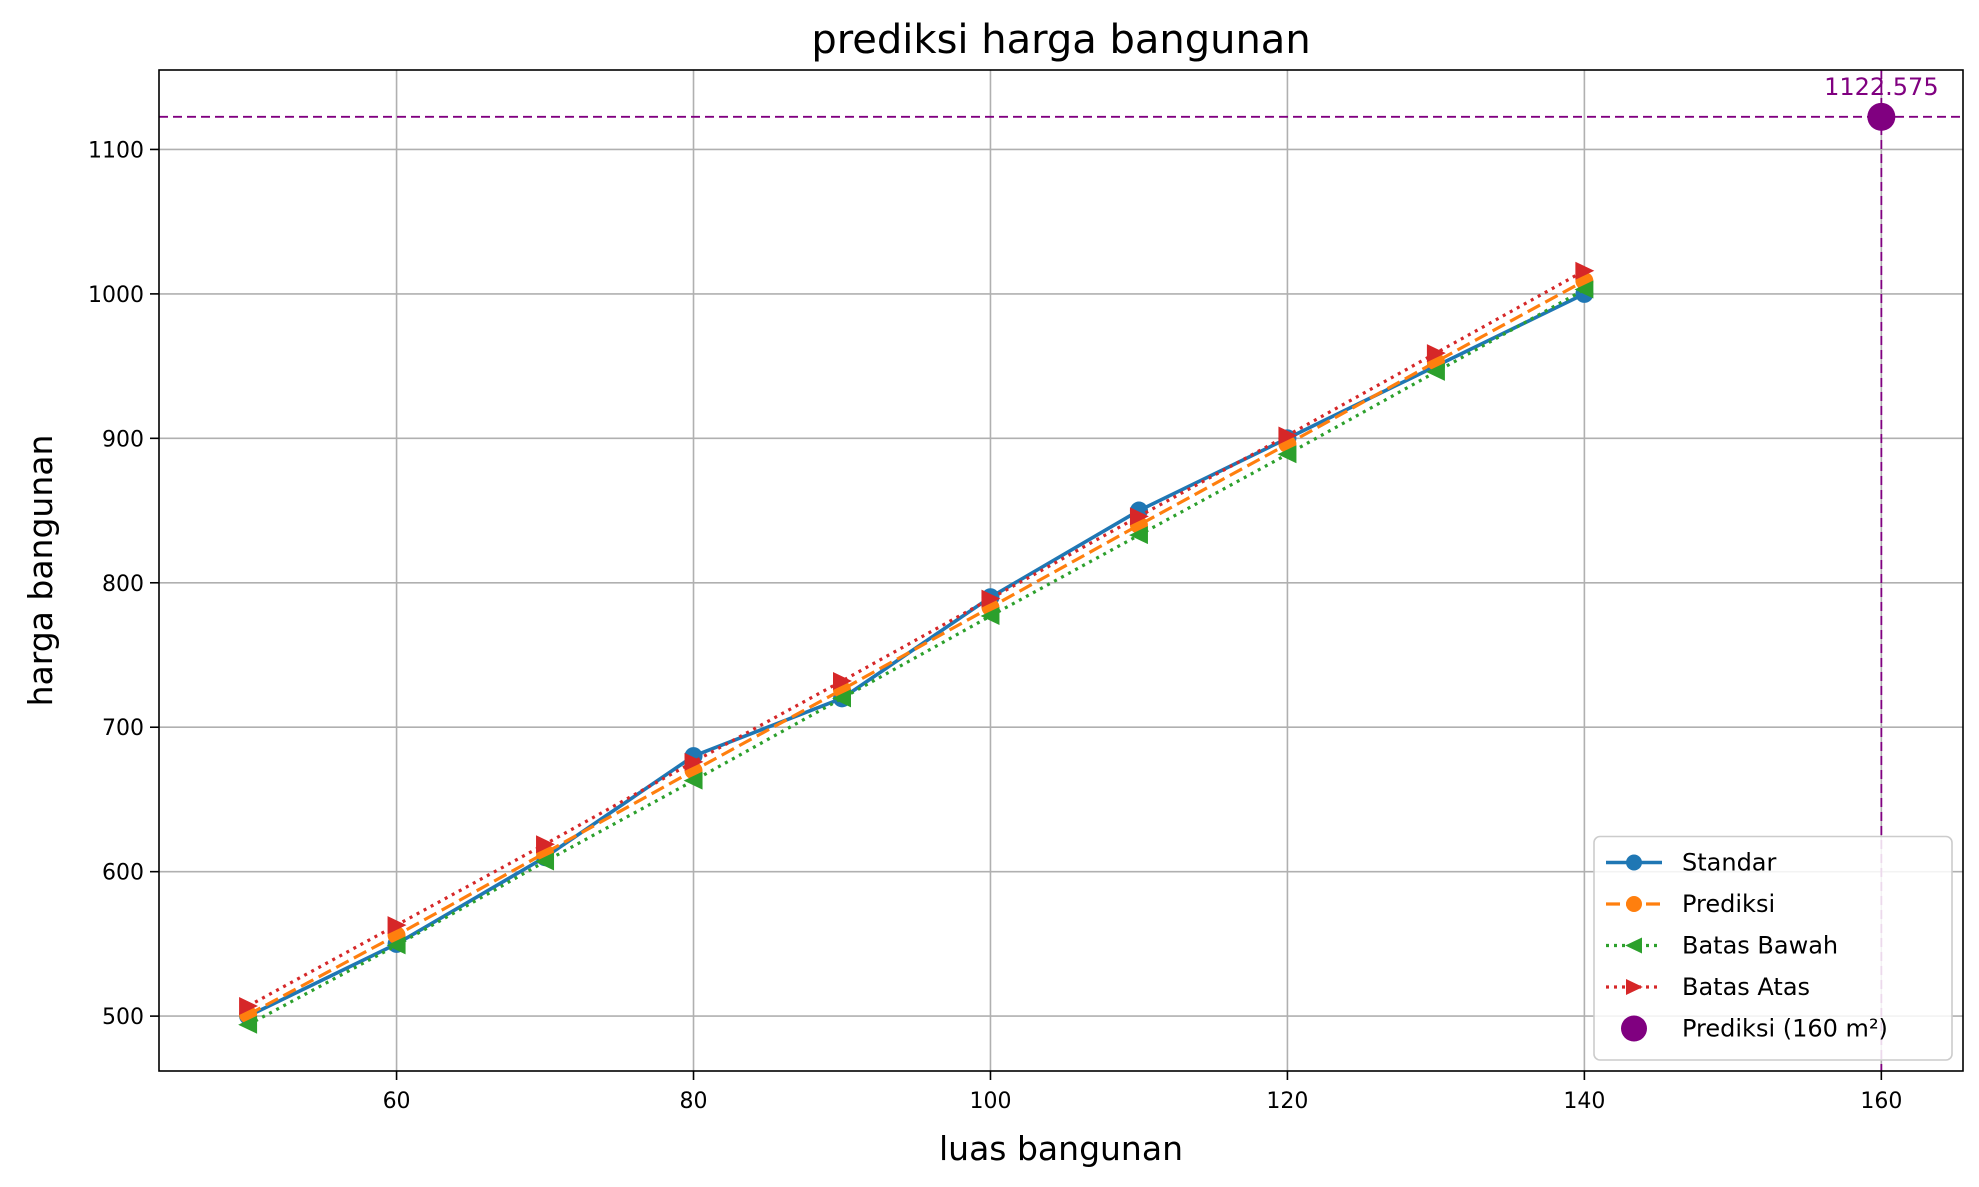  Describe the element at coordinates (1729, 863) in the screenshot. I see `legend-label-standar: Standar` at that location.